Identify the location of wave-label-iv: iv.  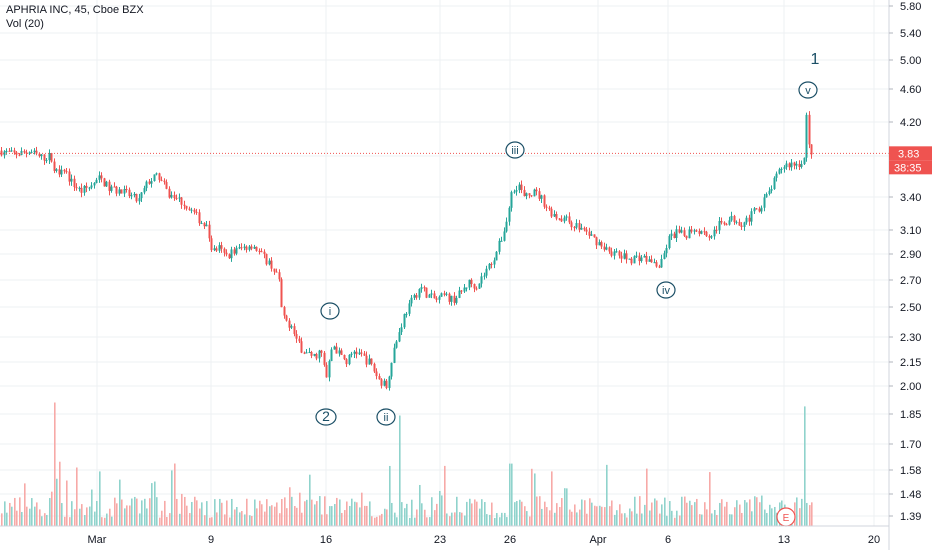
(666, 290).